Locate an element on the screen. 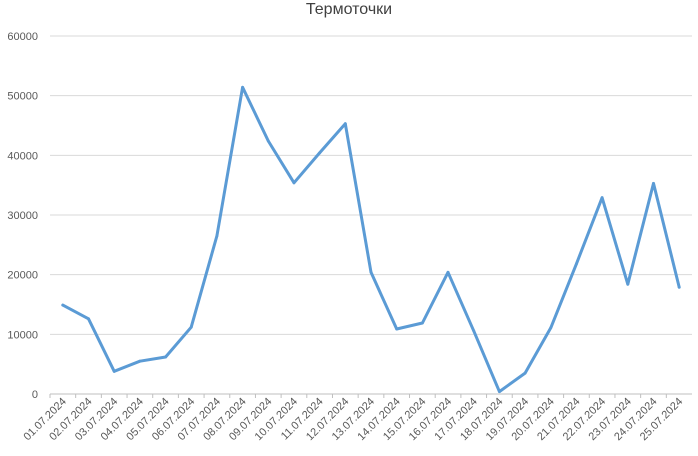  y-tick-label: 30000 is located at coordinates (22, 216).